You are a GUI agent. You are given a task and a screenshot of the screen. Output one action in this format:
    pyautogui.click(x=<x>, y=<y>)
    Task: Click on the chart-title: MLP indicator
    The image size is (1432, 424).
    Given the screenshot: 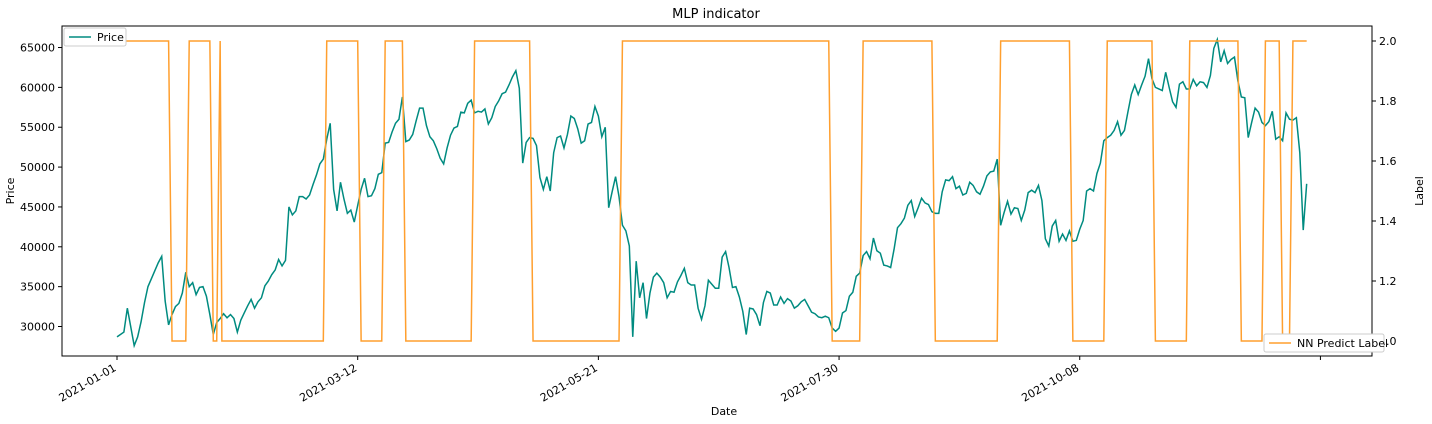 What is the action you would take?
    pyautogui.click(x=716, y=14)
    